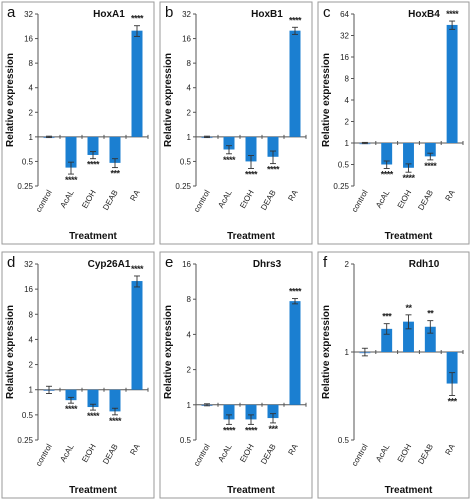 The width and height of the screenshot is (471, 500). What do you see at coordinates (109, 264) in the screenshot?
I see `gene-title: Cyp26A1` at bounding box center [109, 264].